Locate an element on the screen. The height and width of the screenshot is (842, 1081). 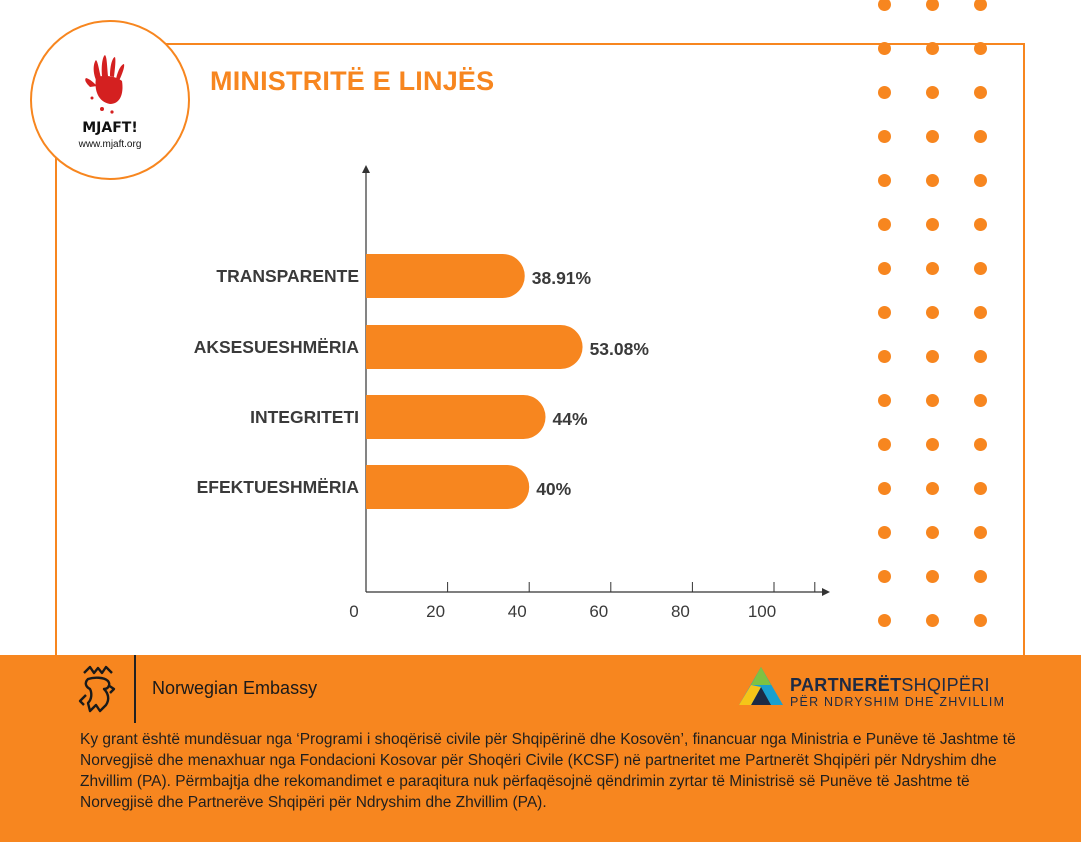
x-tick-label: 80 is located at coordinates (680, 611).